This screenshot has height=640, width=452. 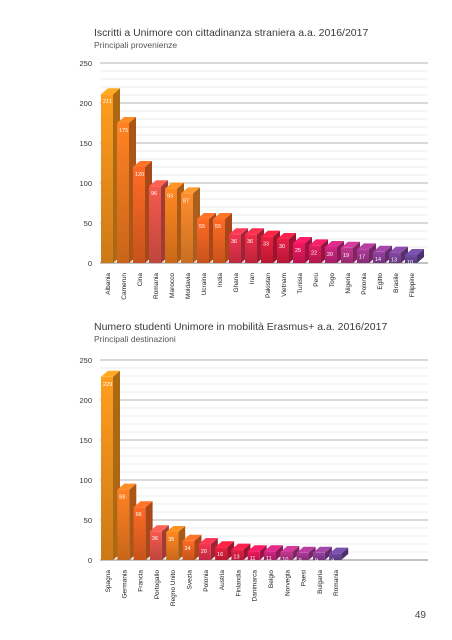 What do you see at coordinates (269, 559) in the screenshot?
I see `data-label: 11` at bounding box center [269, 559].